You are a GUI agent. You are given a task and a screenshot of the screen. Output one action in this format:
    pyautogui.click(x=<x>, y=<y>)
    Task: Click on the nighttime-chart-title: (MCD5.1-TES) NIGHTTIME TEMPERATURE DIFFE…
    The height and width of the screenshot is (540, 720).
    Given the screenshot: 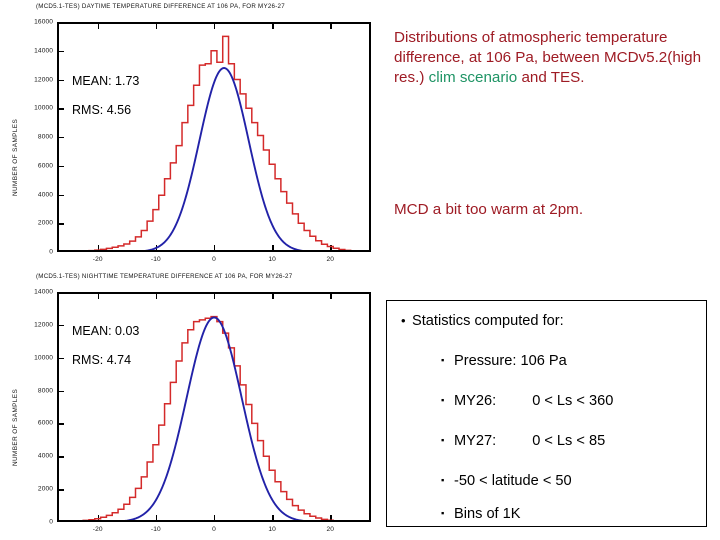 What is the action you would take?
    pyautogui.click(x=164, y=276)
    